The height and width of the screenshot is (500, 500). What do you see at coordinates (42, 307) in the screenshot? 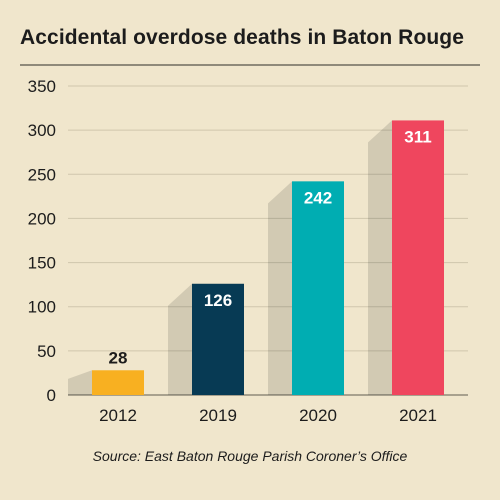
I see `y-tick-label: 100` at bounding box center [42, 307].